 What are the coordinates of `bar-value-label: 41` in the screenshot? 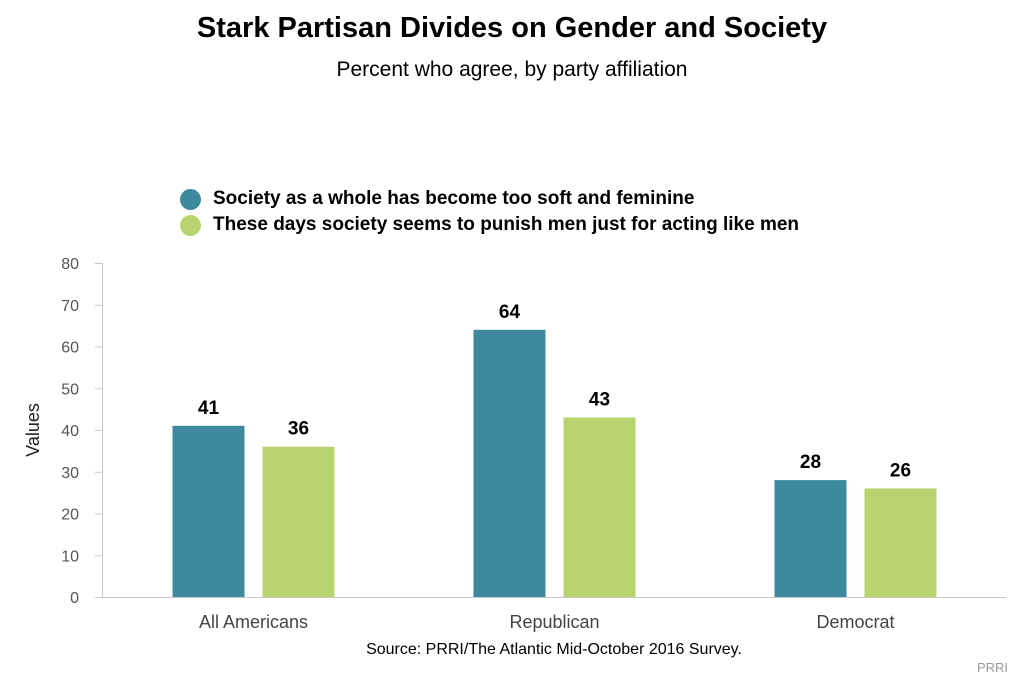 It's located at (209, 408).